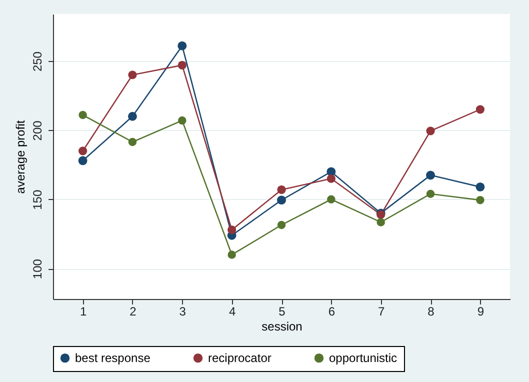 The image size is (529, 382). What do you see at coordinates (480, 311) in the screenshot?
I see `x-tick-label: 9` at bounding box center [480, 311].